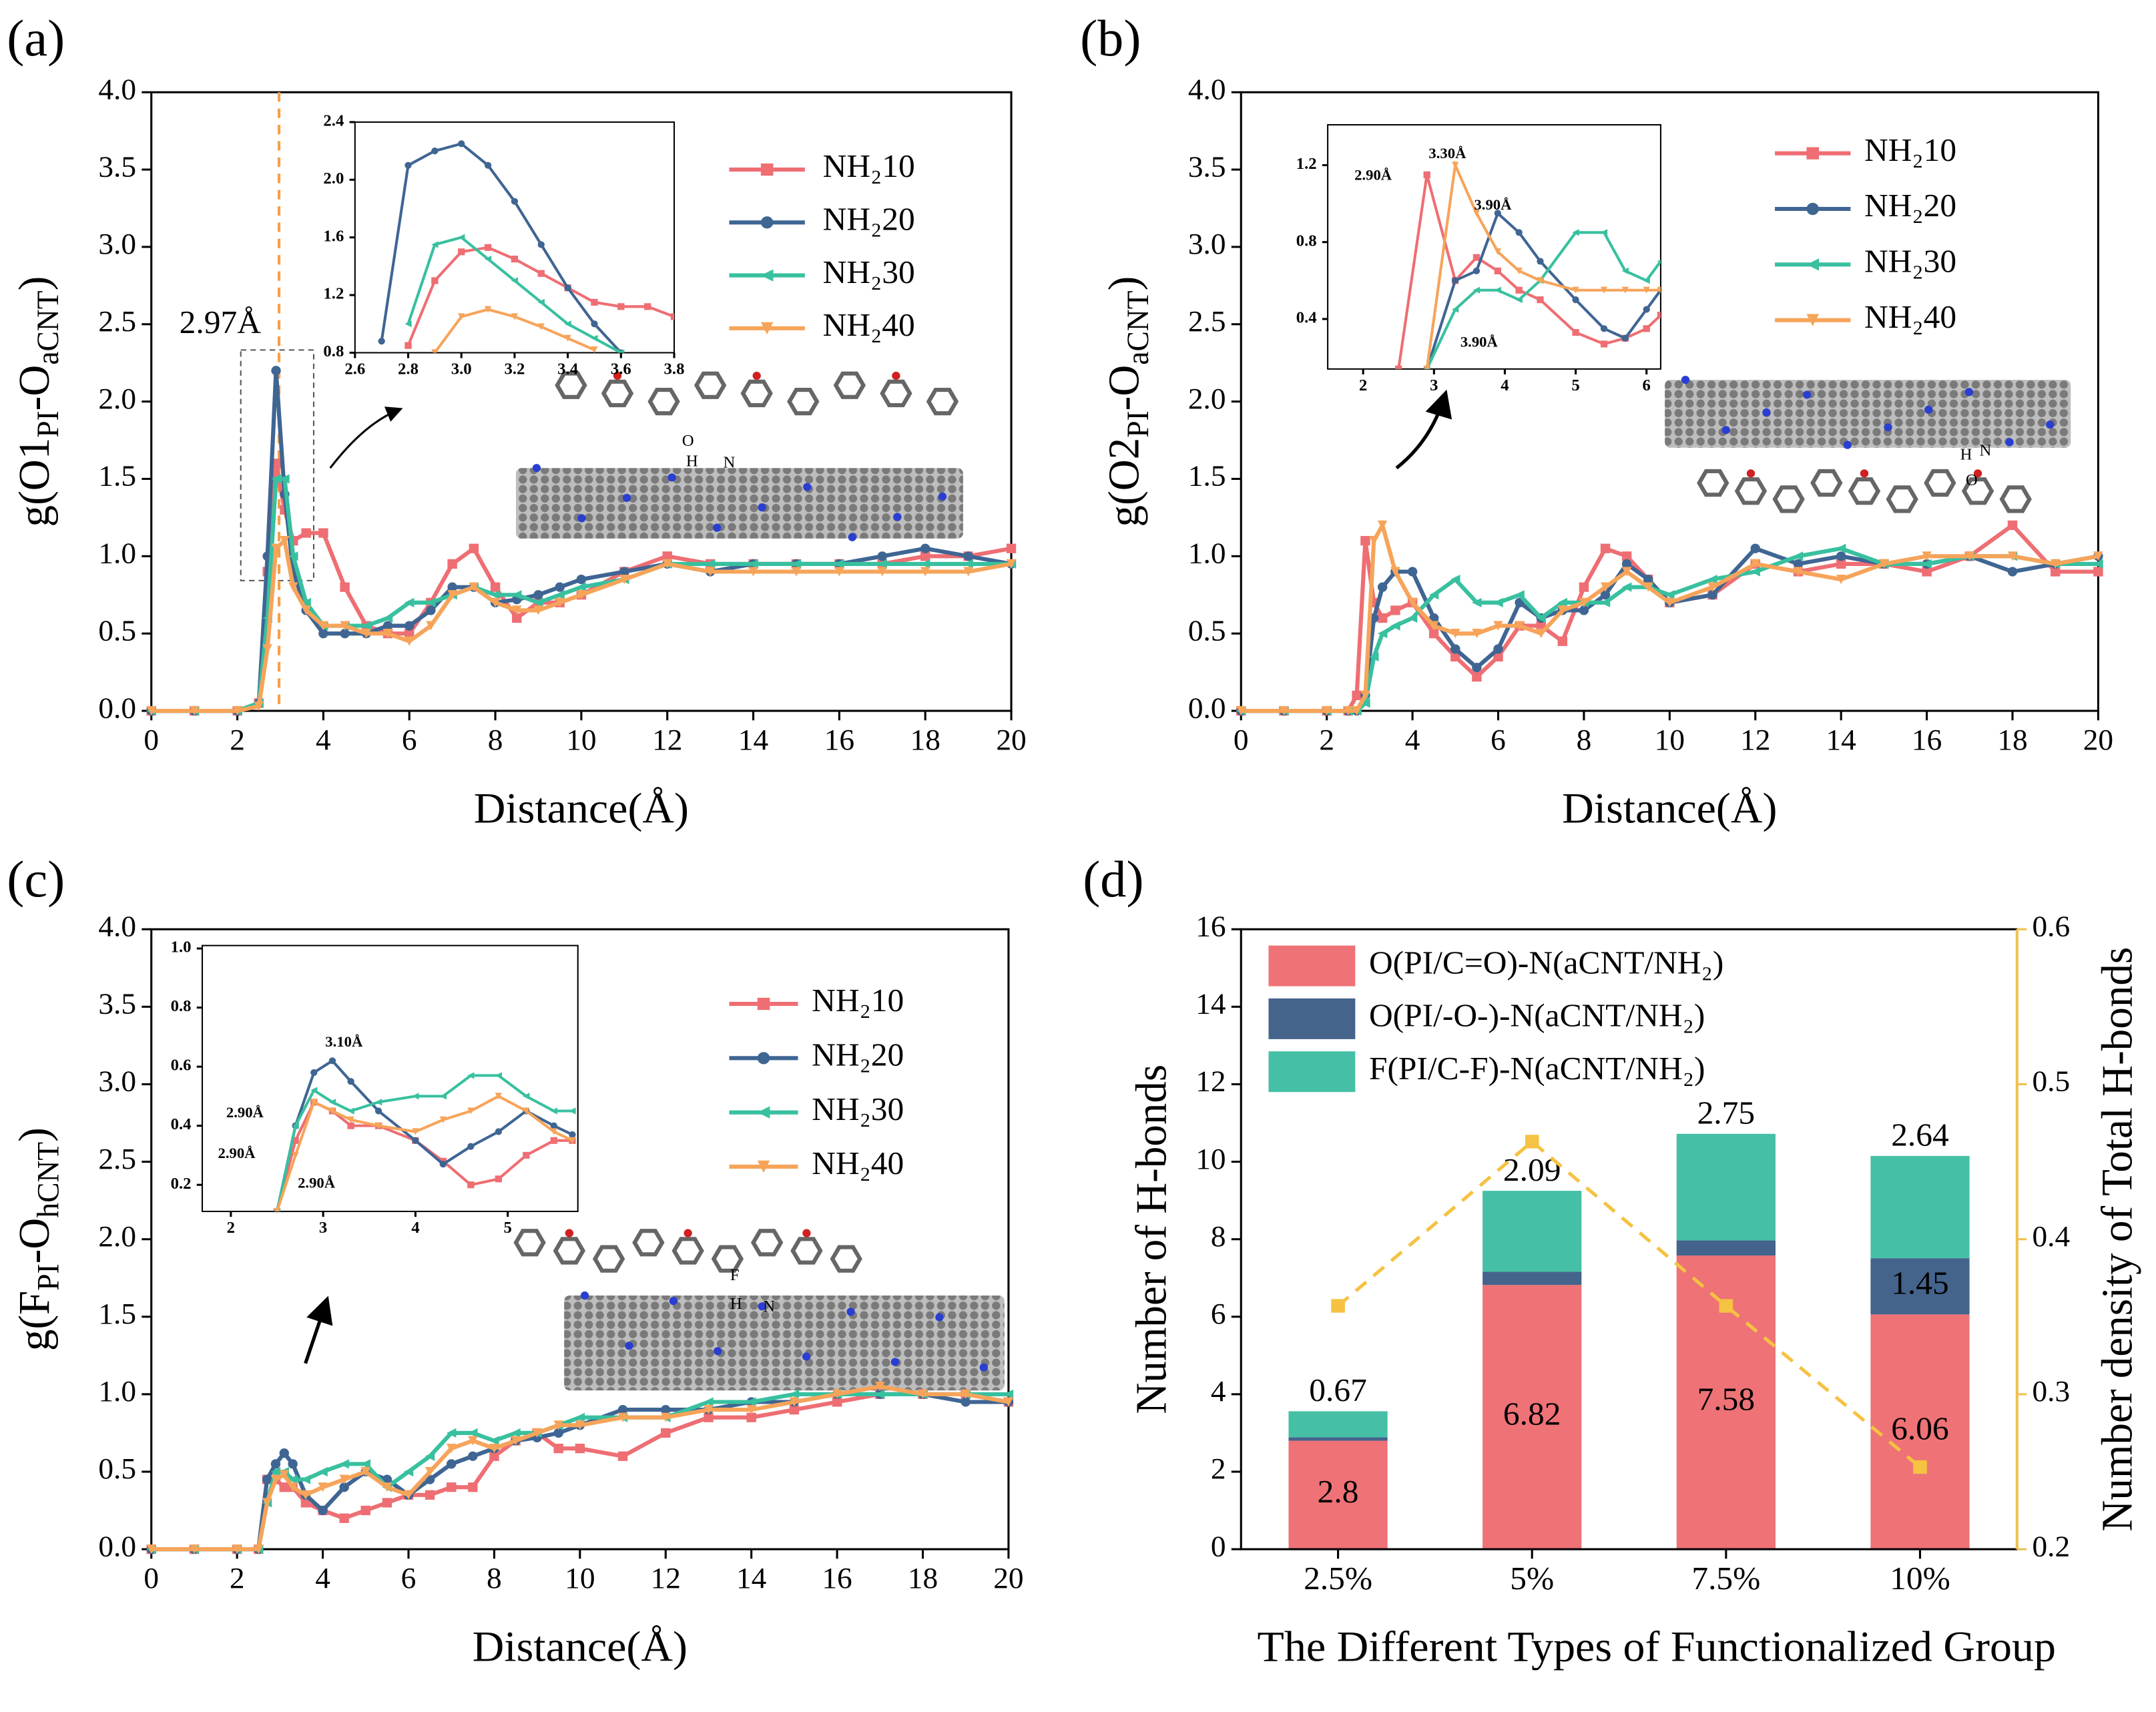  Describe the element at coordinates (35, 483) in the screenshot. I see `label-part: g(O1` at that location.